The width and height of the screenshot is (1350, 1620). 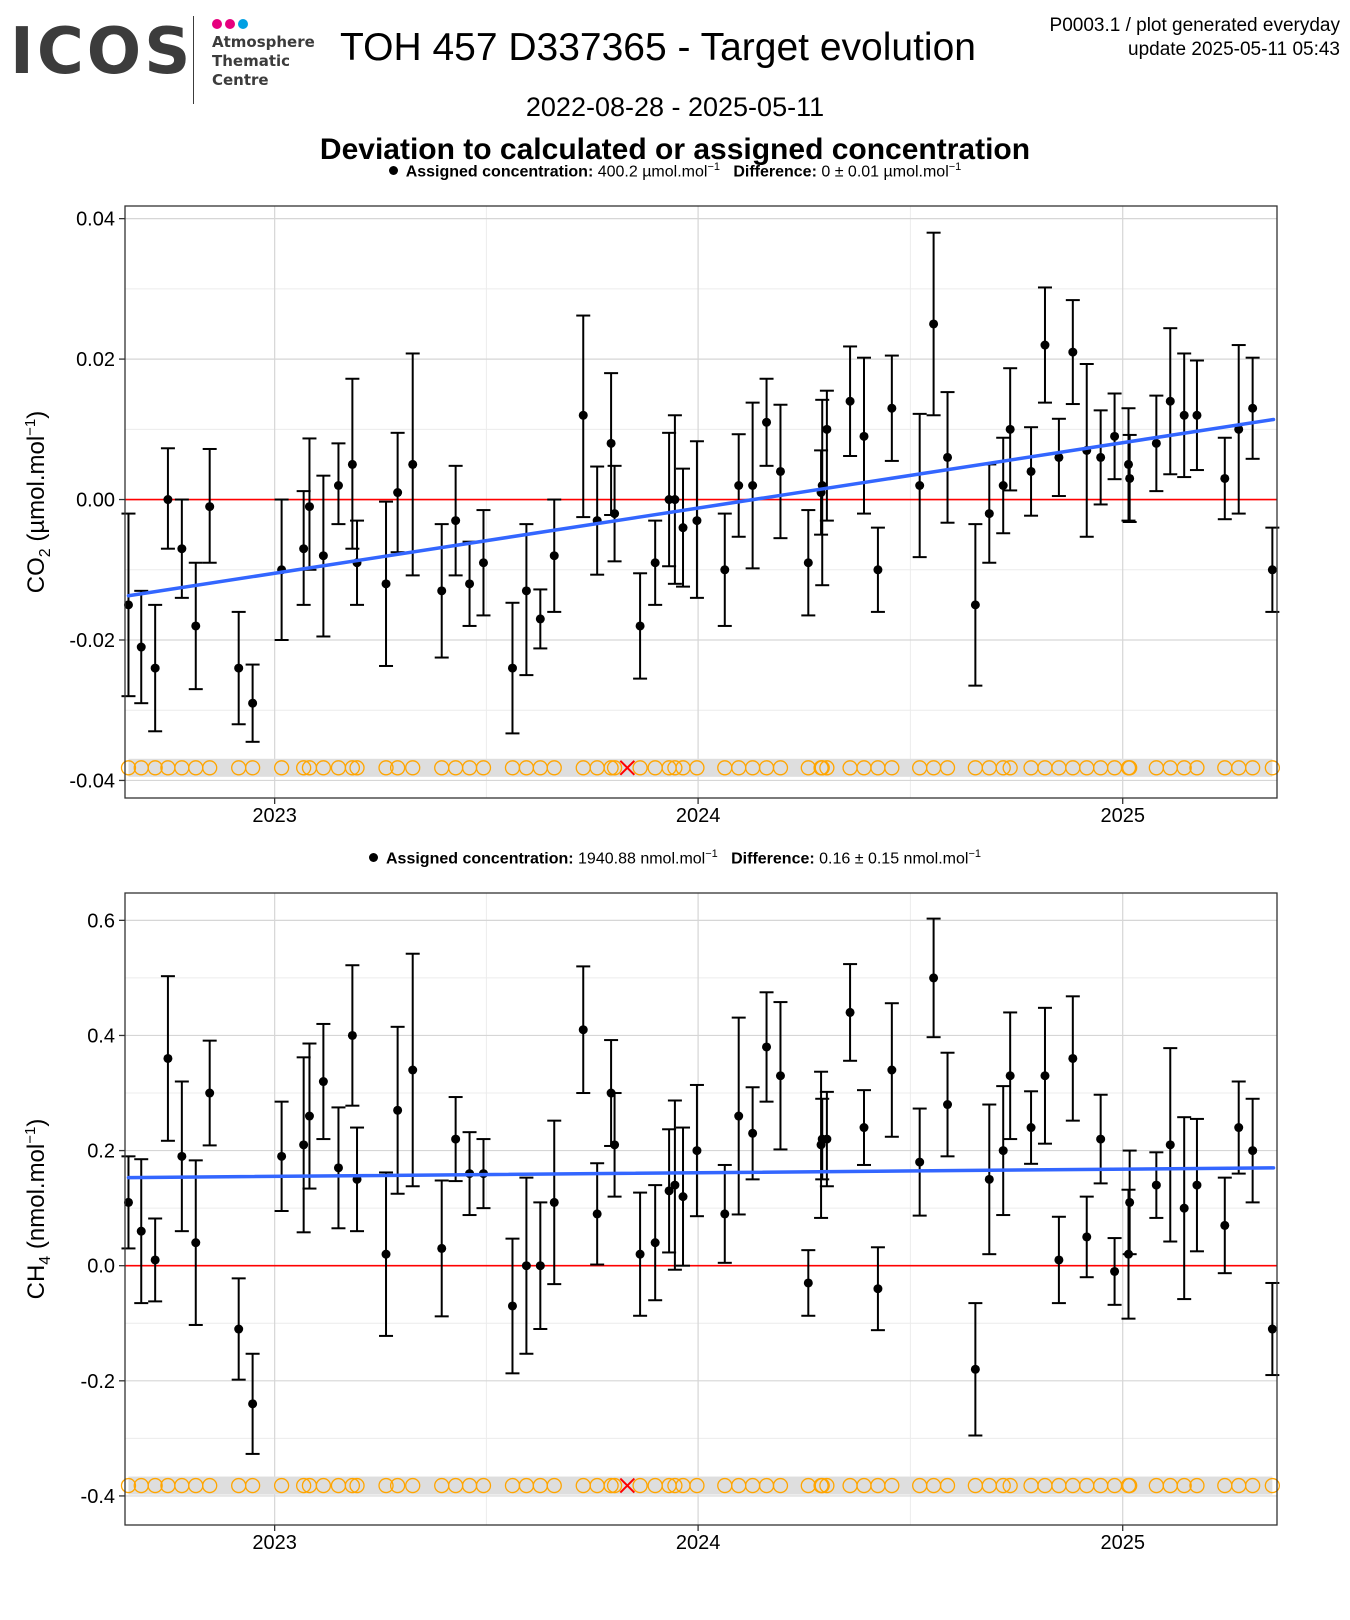 What do you see at coordinates (263, 42) in the screenshot?
I see `logo-subtitle-line: Atmosphere` at bounding box center [263, 42].